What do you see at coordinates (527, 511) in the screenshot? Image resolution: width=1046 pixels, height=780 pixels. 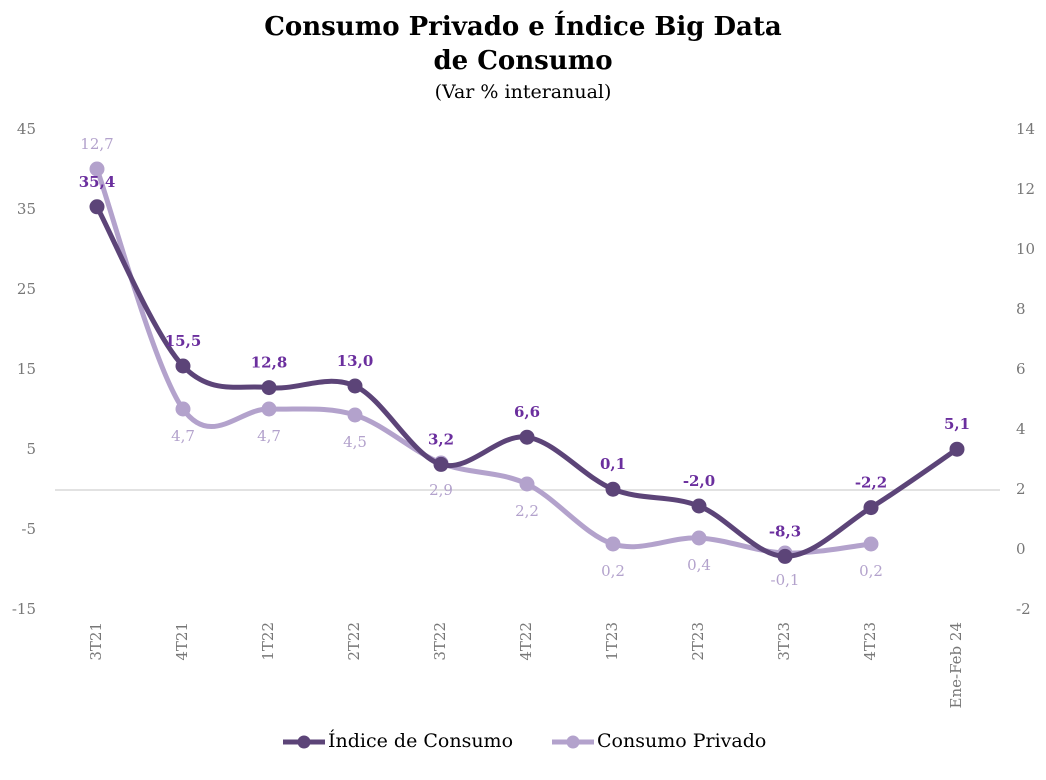 I see `data-label: 2,2` at bounding box center [527, 511].